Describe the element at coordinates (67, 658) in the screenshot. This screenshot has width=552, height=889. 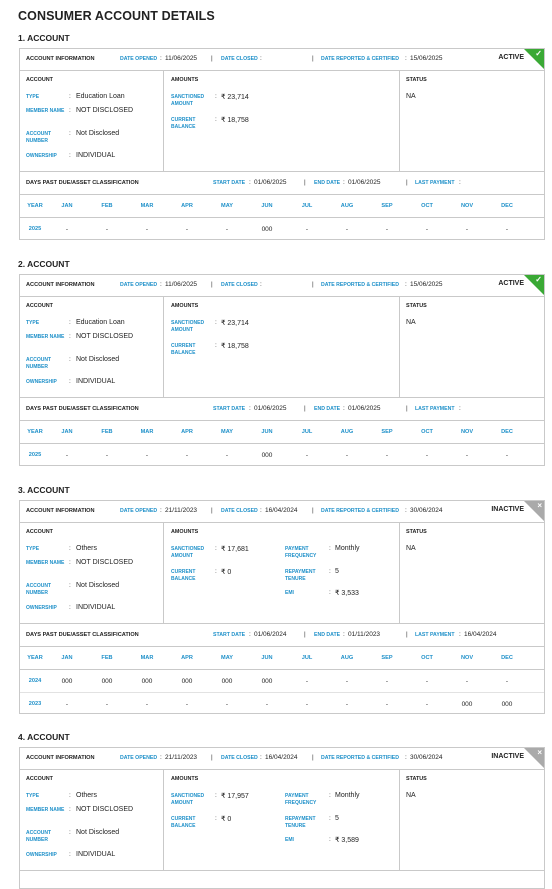
I see `month-header: JAN` at that location.